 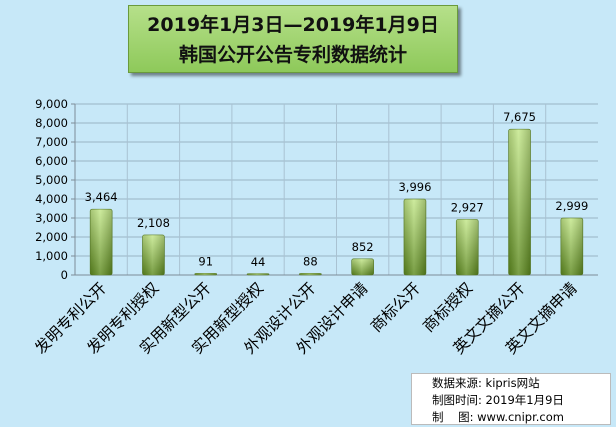 I want to click on y-tick-label: 0, so click(x=64, y=275).